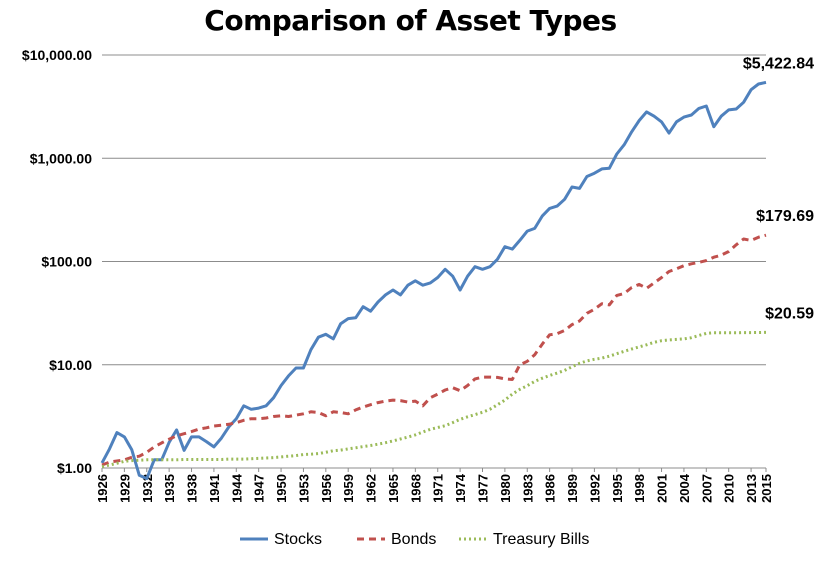 This screenshot has height=570, width=821. I want to click on y-tick-label: $10,000.00, so click(57, 55).